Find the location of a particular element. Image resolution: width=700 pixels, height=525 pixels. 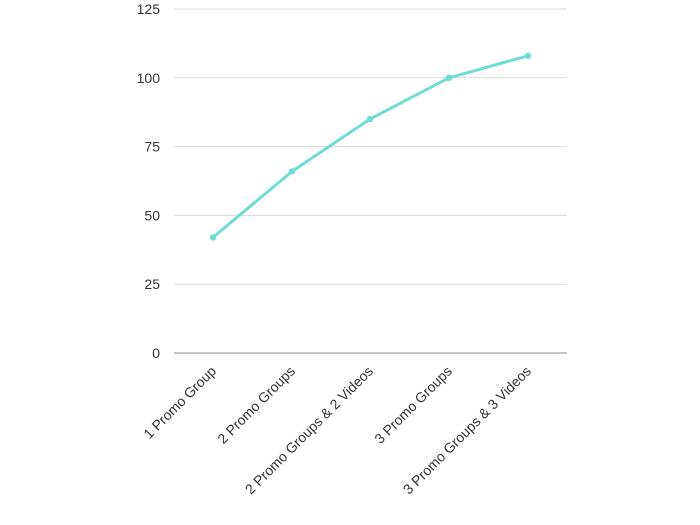

x-tick-label: 3 Promo Groups & 3 Videos is located at coordinates (467, 430).